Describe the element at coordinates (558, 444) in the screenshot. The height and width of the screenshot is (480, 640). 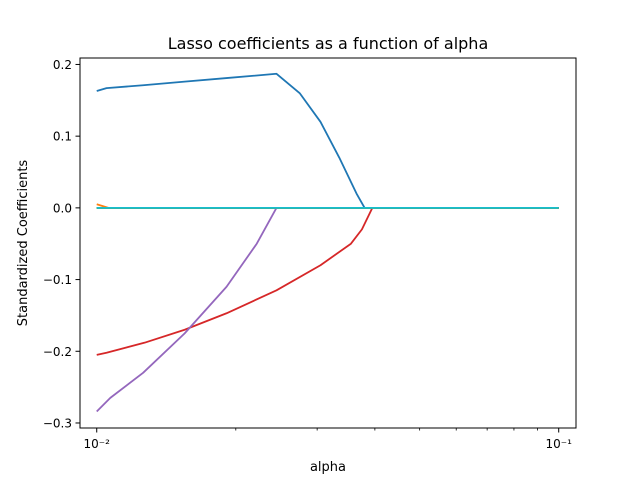
I see `x-tick-label: 10⁻¹` at that location.